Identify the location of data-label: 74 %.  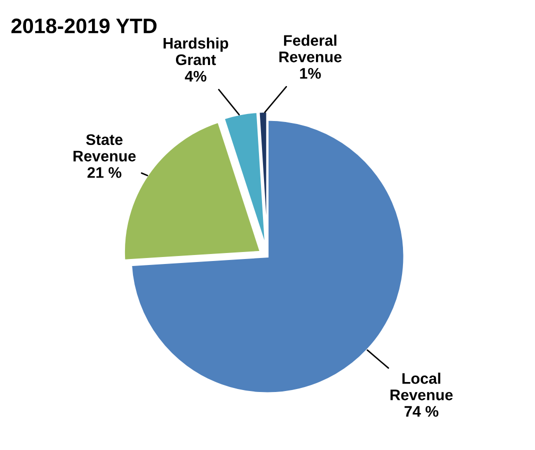
(421, 411).